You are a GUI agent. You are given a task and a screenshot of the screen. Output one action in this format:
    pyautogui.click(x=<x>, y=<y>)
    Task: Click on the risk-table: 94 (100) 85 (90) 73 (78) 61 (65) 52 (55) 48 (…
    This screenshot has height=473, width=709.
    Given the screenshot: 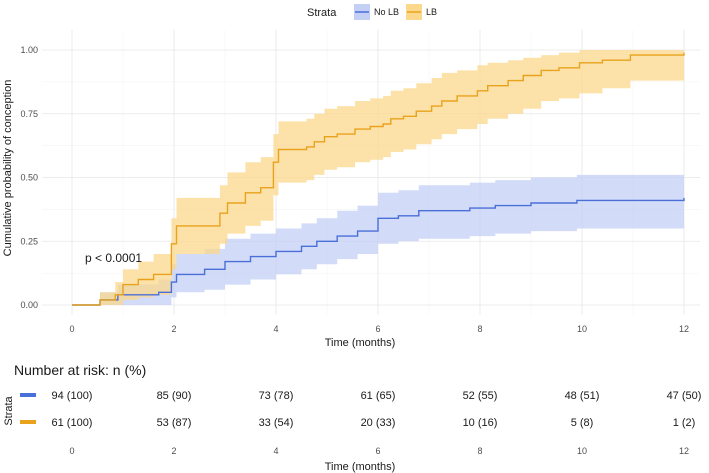 What is the action you would take?
    pyautogui.click(x=360, y=409)
    